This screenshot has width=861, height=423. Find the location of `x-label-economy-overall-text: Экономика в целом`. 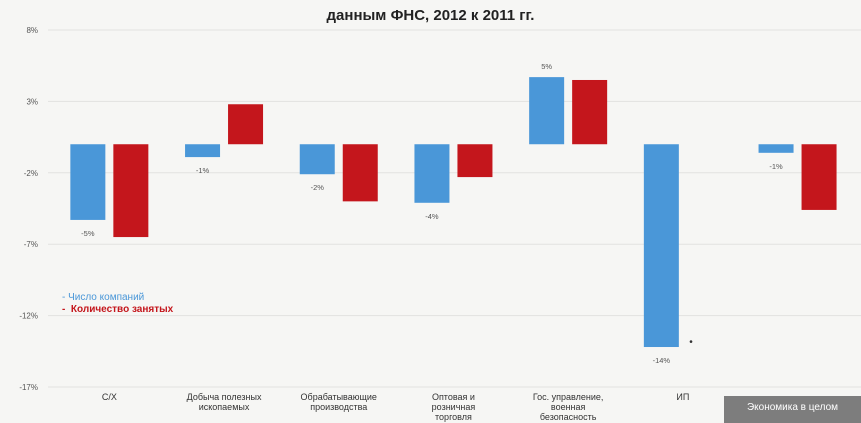

x-label-economy-overall-text: Экономика в целом is located at coordinates (792, 407).